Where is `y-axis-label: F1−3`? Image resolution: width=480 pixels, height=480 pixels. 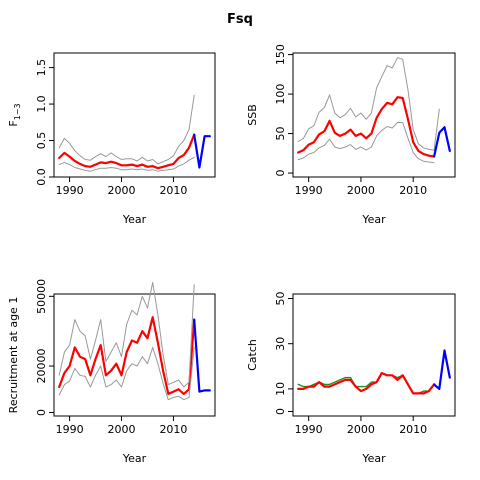
y-axis-label: F1−3 is located at coordinates (14, 114).